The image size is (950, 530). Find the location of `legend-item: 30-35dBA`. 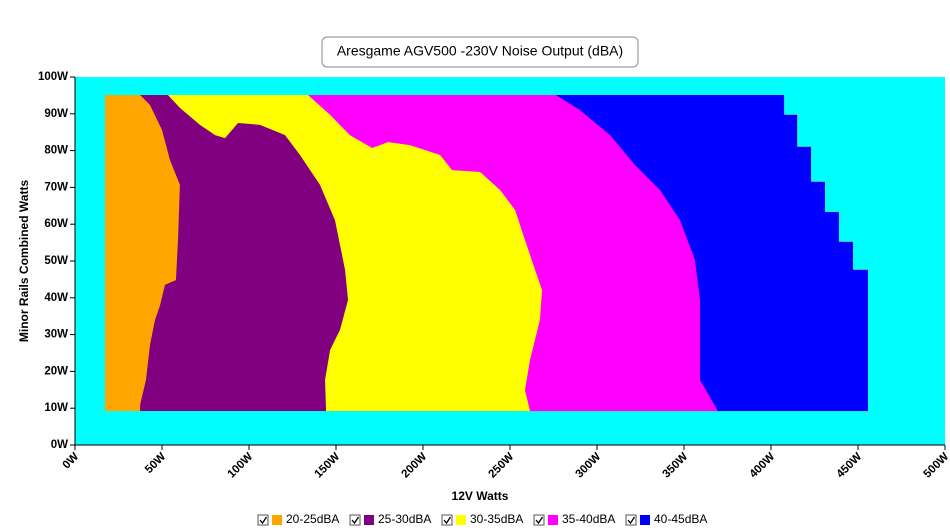

legend-item: 30-35dBA is located at coordinates (482, 519).